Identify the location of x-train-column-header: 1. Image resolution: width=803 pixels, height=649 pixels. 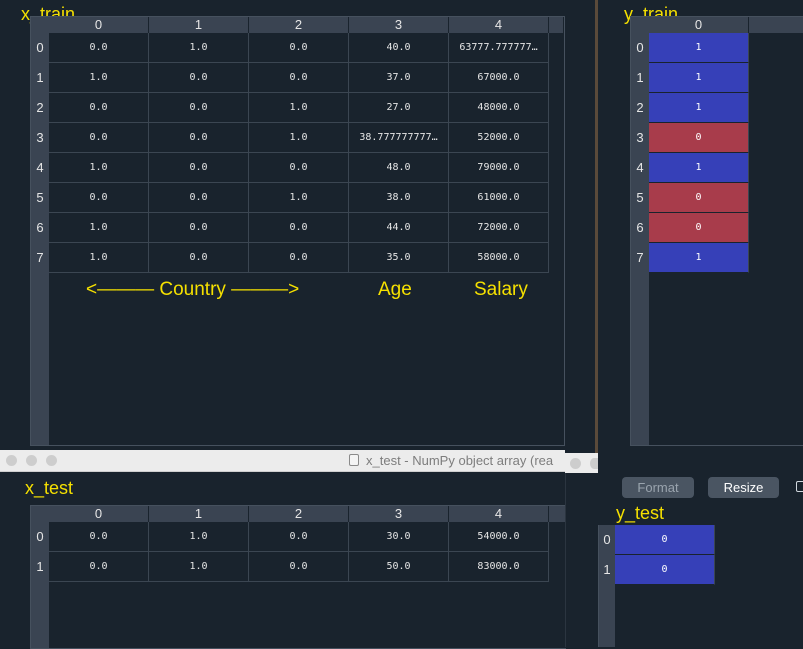
(199, 25).